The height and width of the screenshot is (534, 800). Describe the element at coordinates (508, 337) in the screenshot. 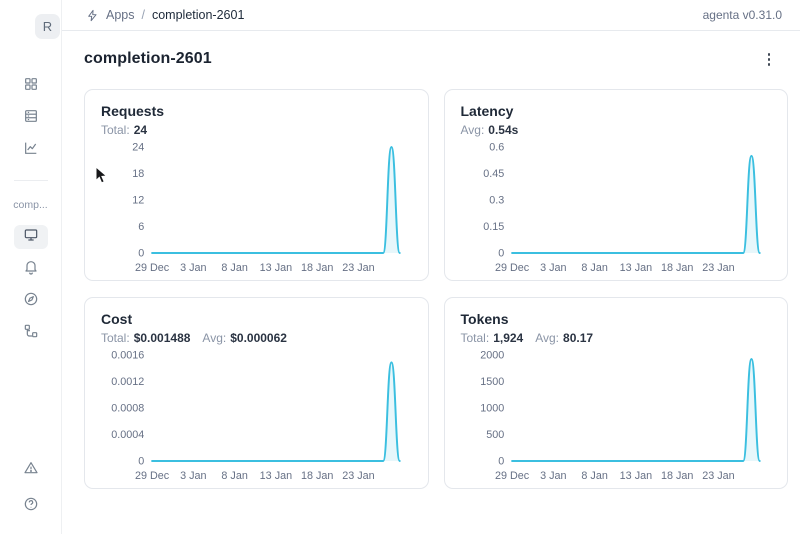

I see `stat-value: 1,924` at that location.